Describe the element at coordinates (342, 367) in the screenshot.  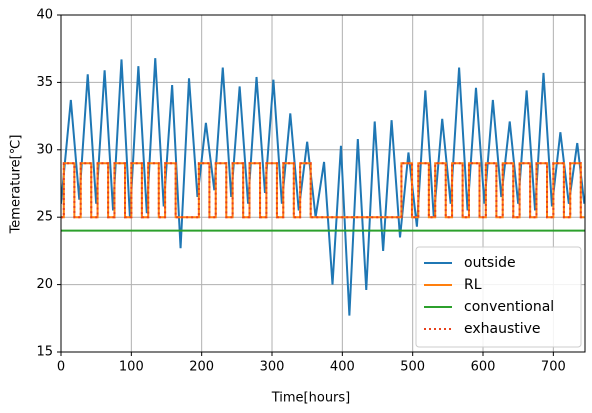
I see `x-tick-label: 400` at that location.